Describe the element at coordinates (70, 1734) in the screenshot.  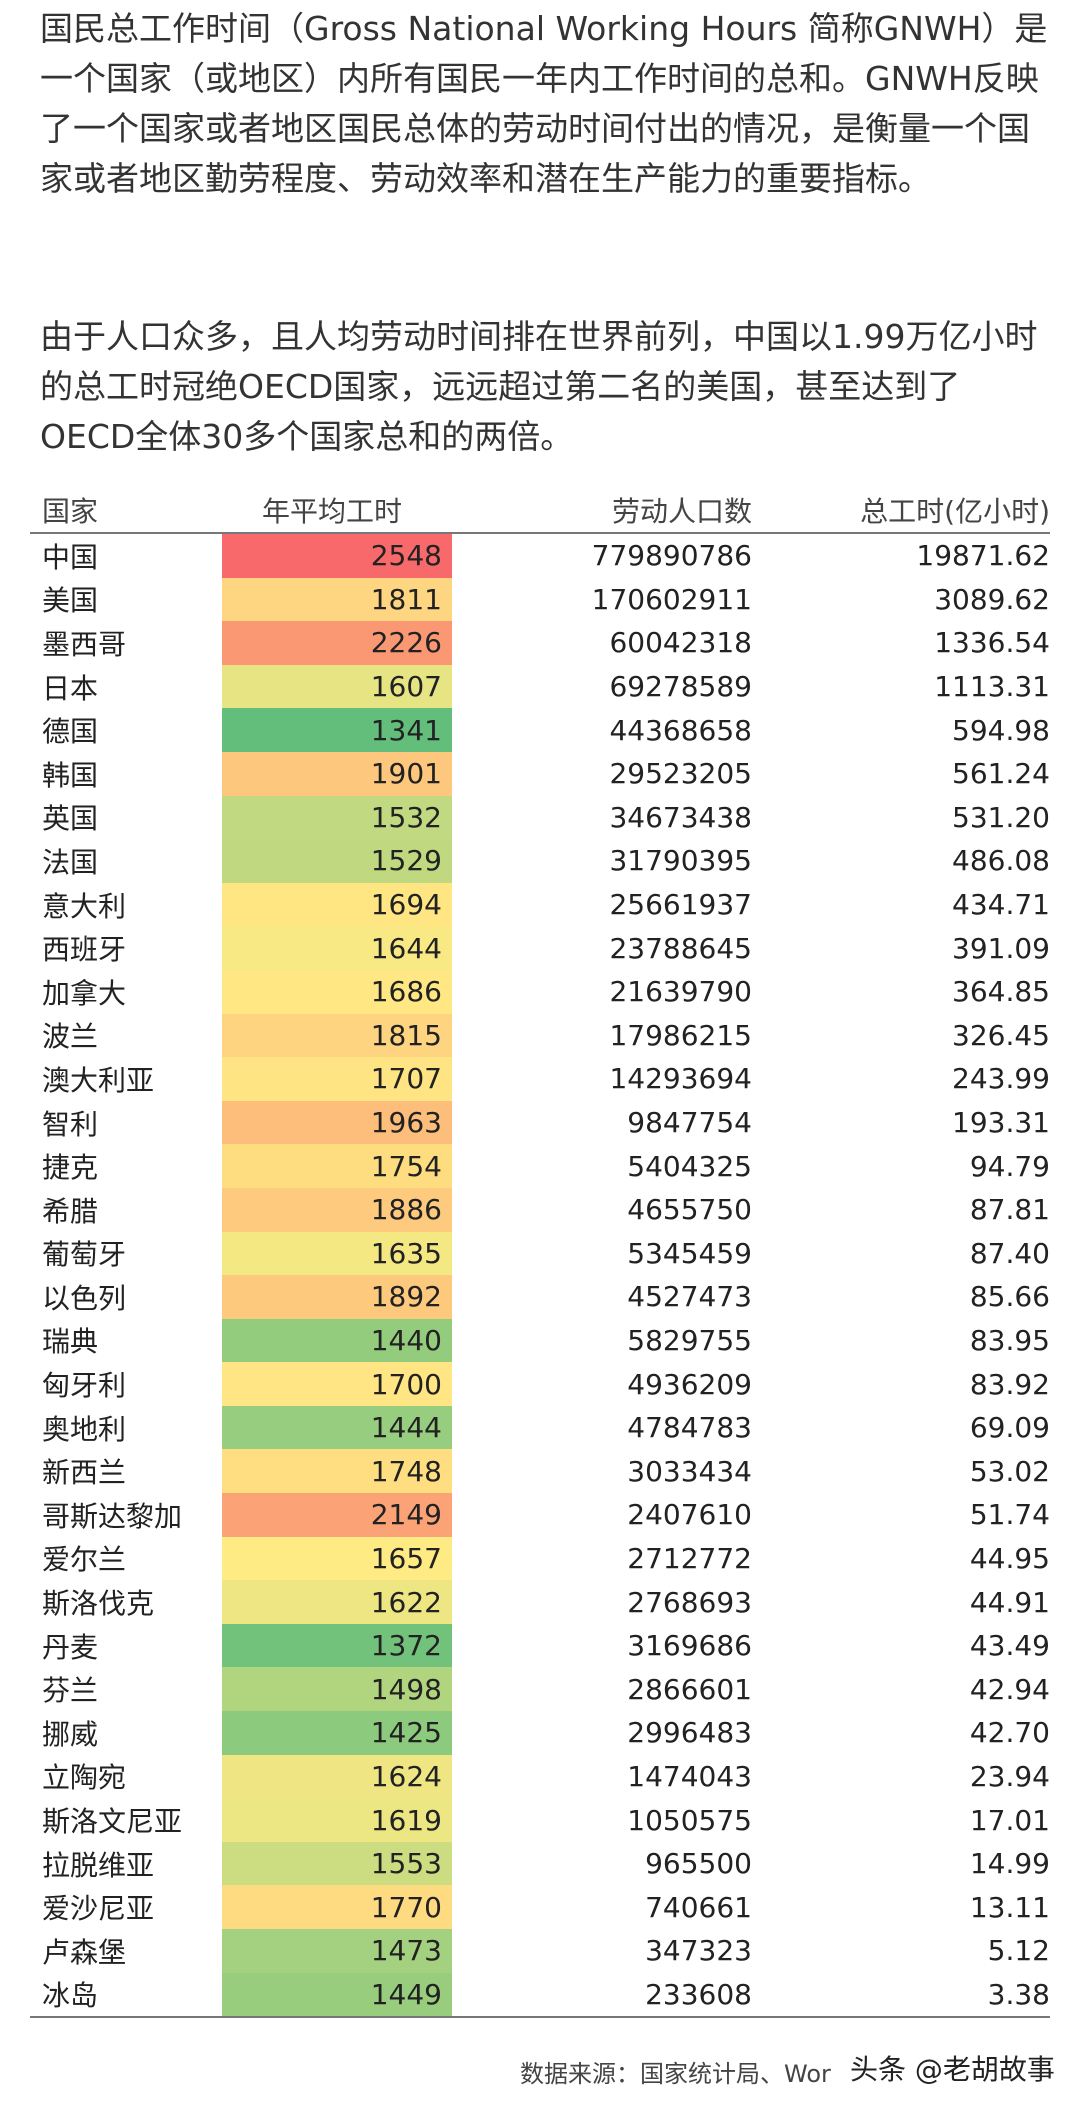
I see `country-cell: 挪威` at that location.